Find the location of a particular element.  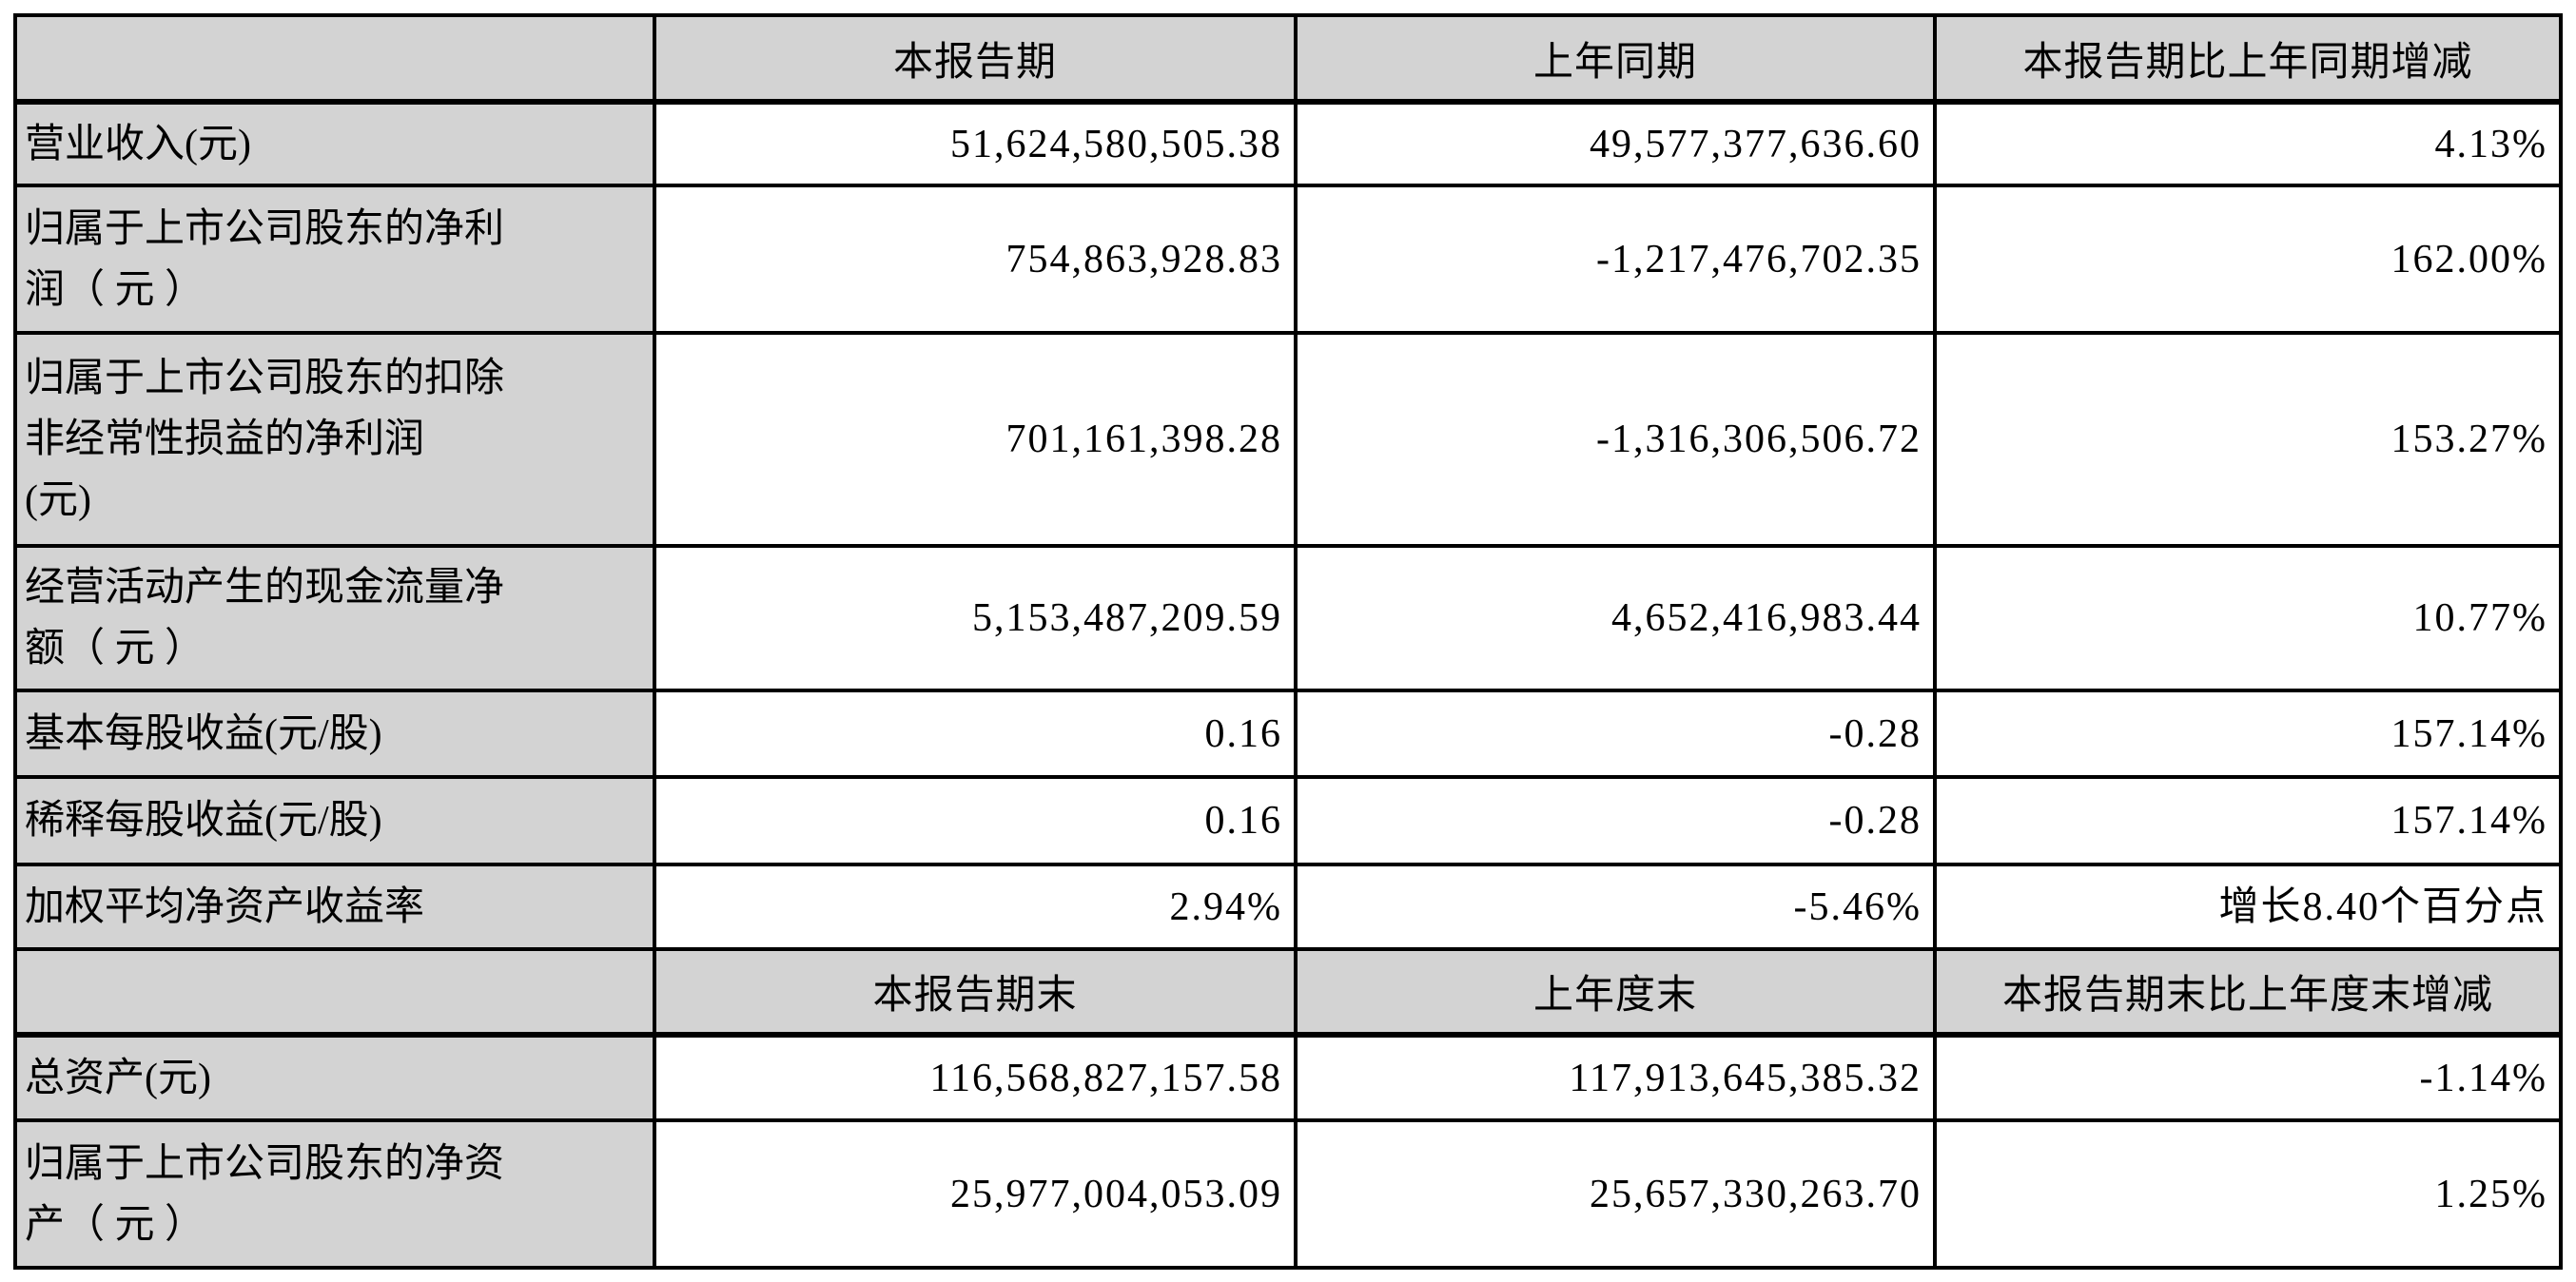

eop-header-metric-blank is located at coordinates (334, 993).